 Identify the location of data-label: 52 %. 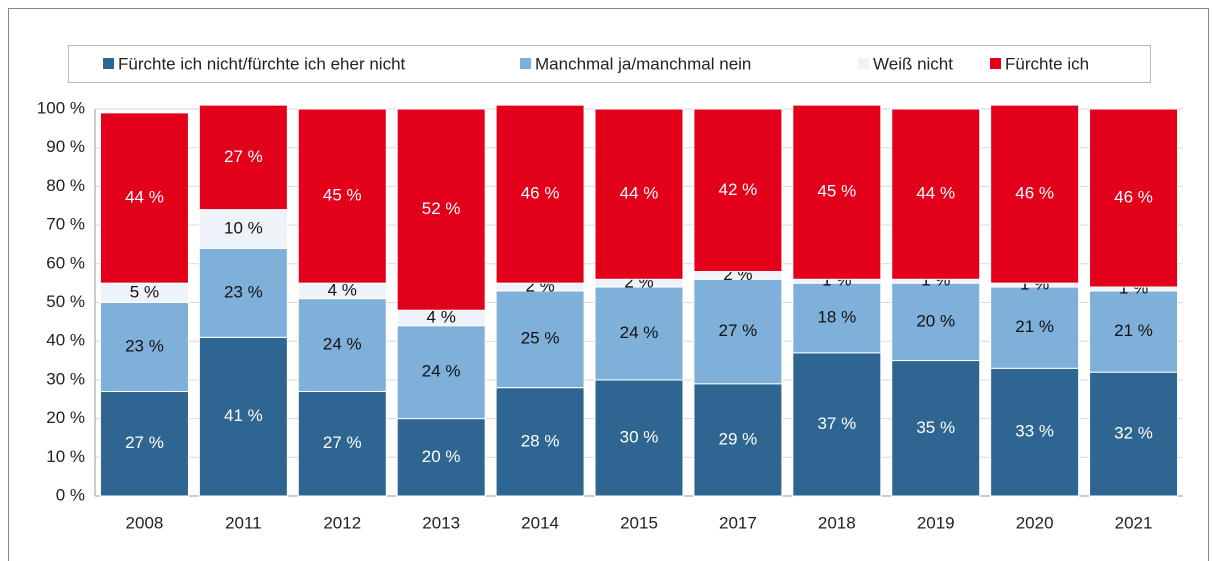
(441, 208).